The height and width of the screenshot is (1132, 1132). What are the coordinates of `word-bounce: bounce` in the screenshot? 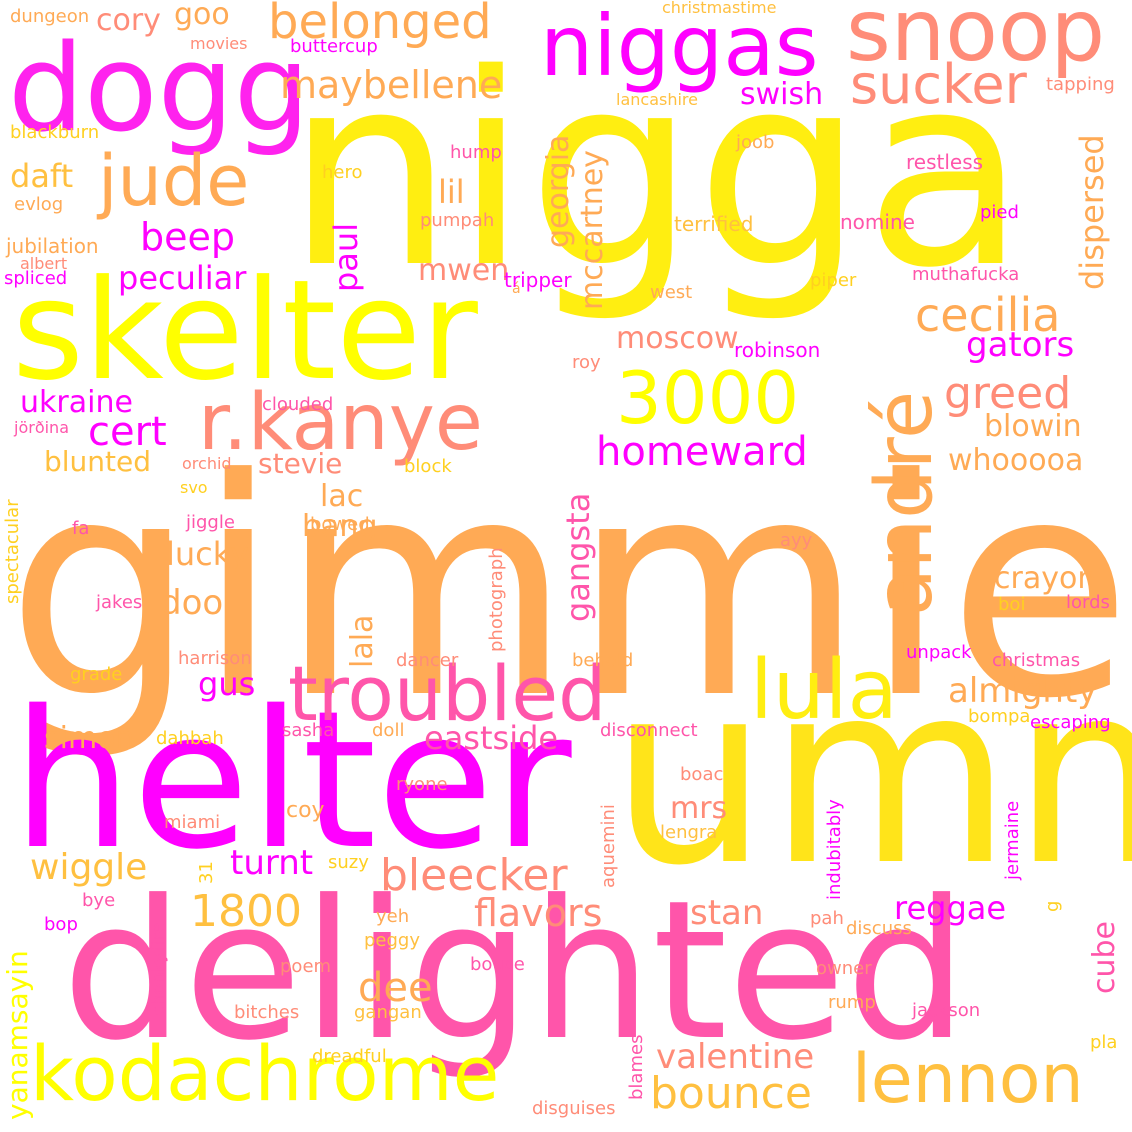 It's located at (731, 1093).